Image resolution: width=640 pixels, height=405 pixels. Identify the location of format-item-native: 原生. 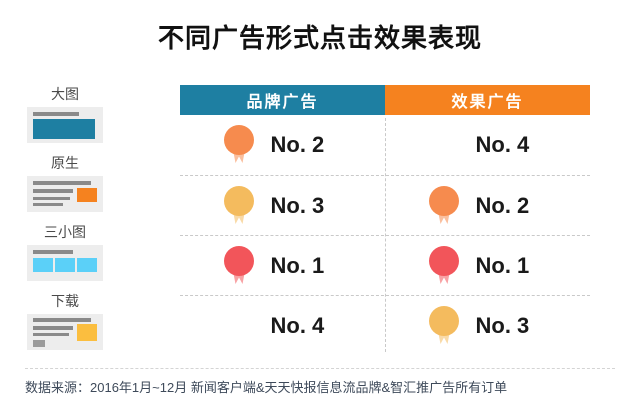
(65, 183).